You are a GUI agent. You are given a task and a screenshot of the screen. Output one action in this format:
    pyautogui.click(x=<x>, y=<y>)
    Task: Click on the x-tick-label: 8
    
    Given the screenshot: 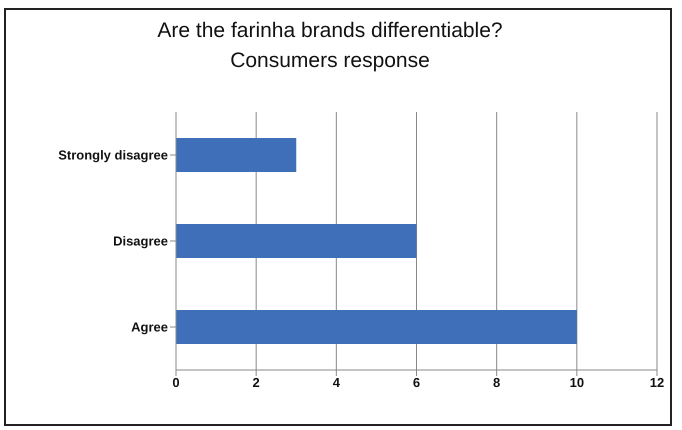 What is the action you would take?
    pyautogui.click(x=496, y=382)
    